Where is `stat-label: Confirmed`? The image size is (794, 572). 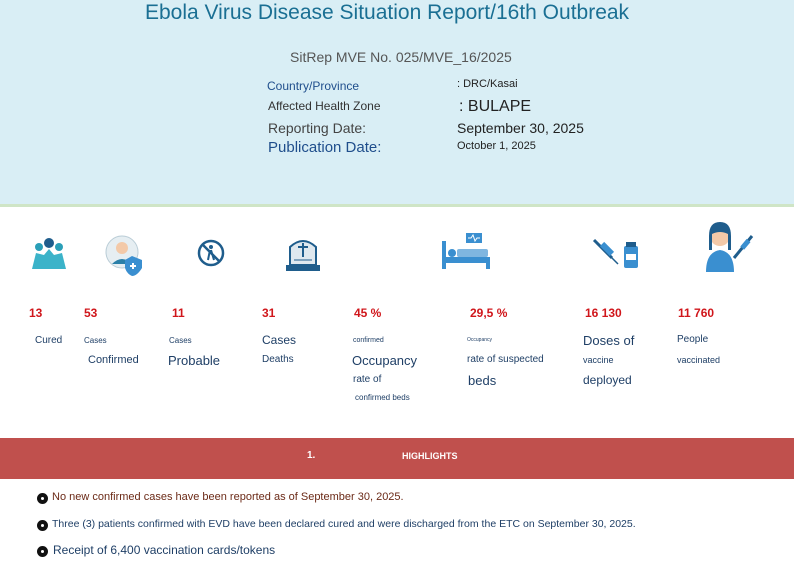
stat-label: Confirmed is located at coordinates (113, 360).